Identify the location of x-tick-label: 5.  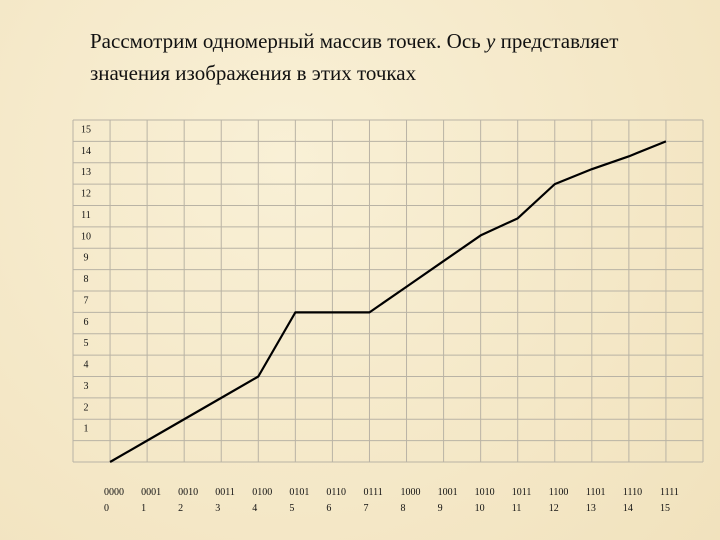
(291, 508).